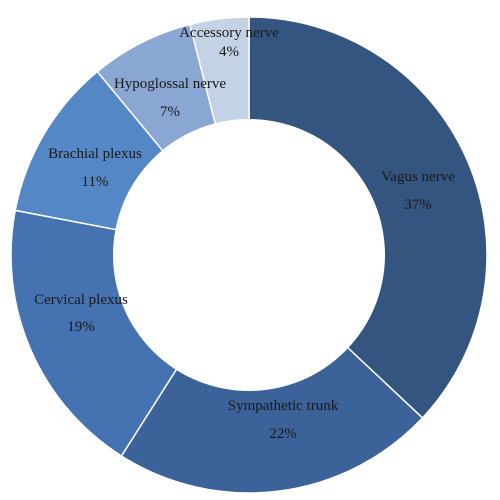  What do you see at coordinates (283, 406) in the screenshot?
I see `slice-label-sympathetic-trunk: Sympathetic trunk` at bounding box center [283, 406].